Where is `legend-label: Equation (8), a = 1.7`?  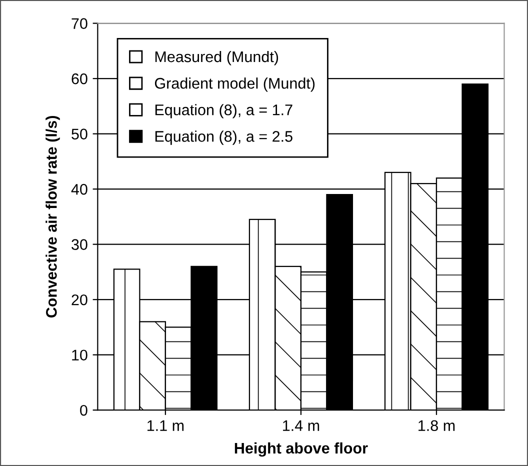 legend-label: Equation (8), a = 1.7 is located at coordinates (223, 111).